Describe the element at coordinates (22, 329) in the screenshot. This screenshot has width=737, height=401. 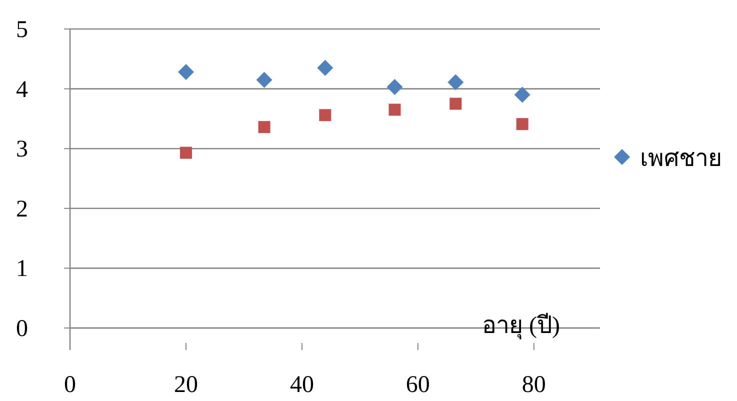
I see `y-tick-label: 0` at that location.